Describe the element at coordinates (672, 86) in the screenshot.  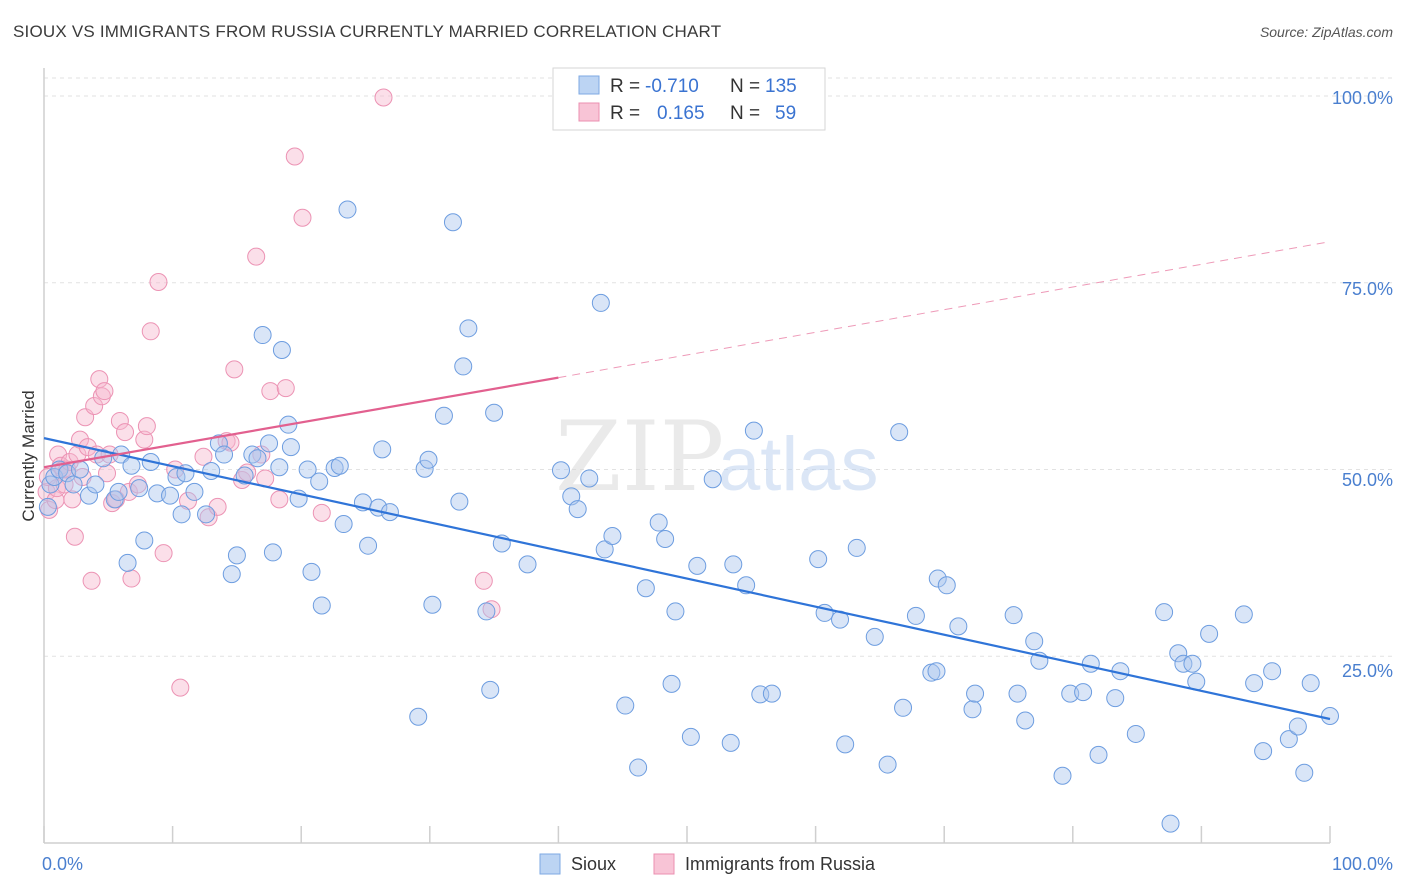
I see `legend-r-value-sioux: -0.710` at that location.